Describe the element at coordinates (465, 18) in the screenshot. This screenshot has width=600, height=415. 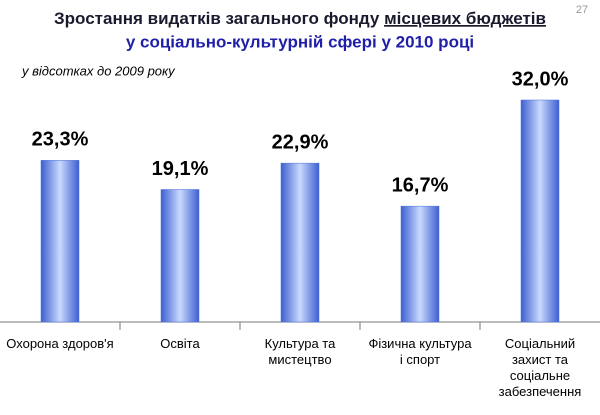
I see `title-emphasis: місцевих бюджетів` at that location.